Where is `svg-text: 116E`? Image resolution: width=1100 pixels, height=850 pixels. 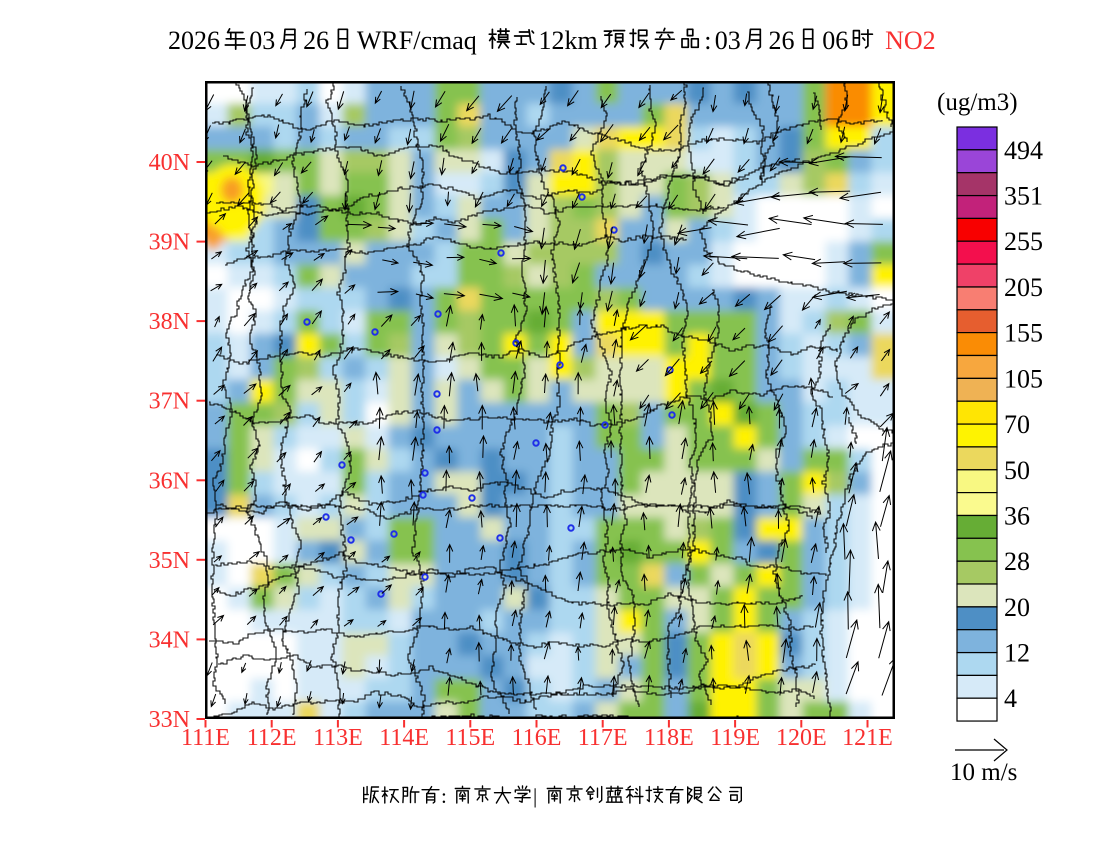 svg-text: 116E is located at coordinates (537, 738).